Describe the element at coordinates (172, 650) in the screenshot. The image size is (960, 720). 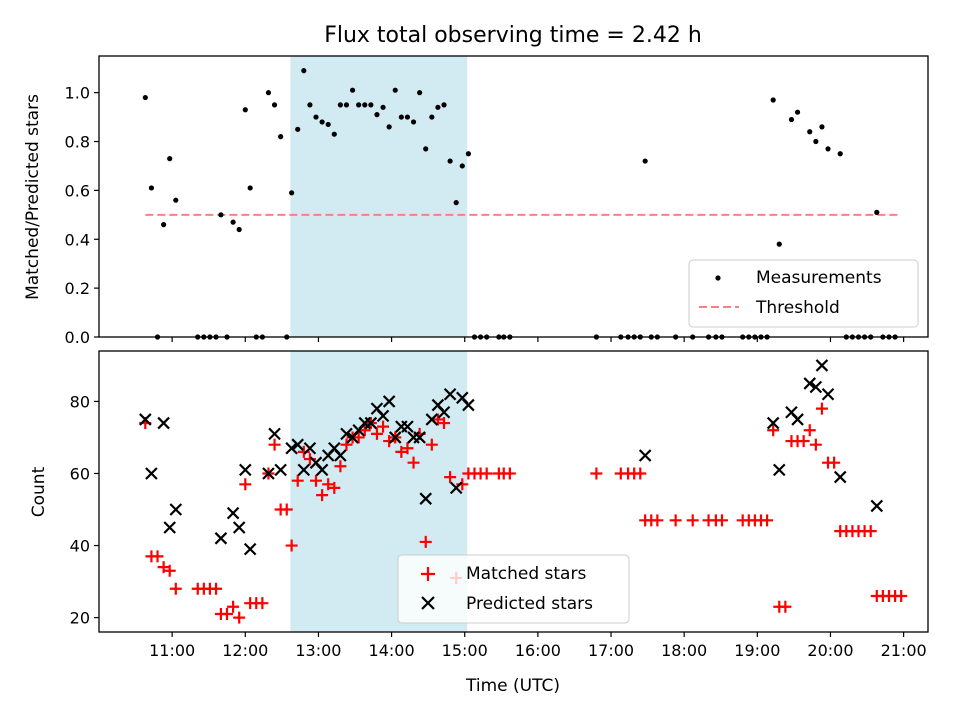
I see `x-tick-label: 11:00` at that location.